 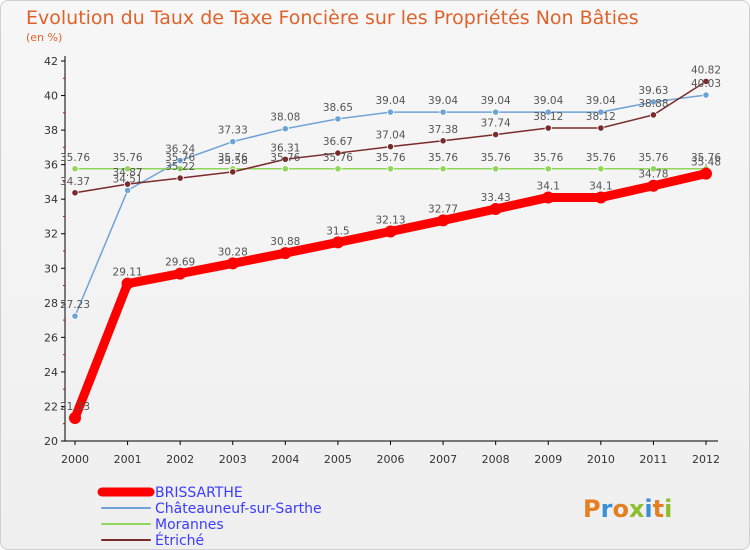 I want to click on data-label: 32.13, so click(x=390, y=220).